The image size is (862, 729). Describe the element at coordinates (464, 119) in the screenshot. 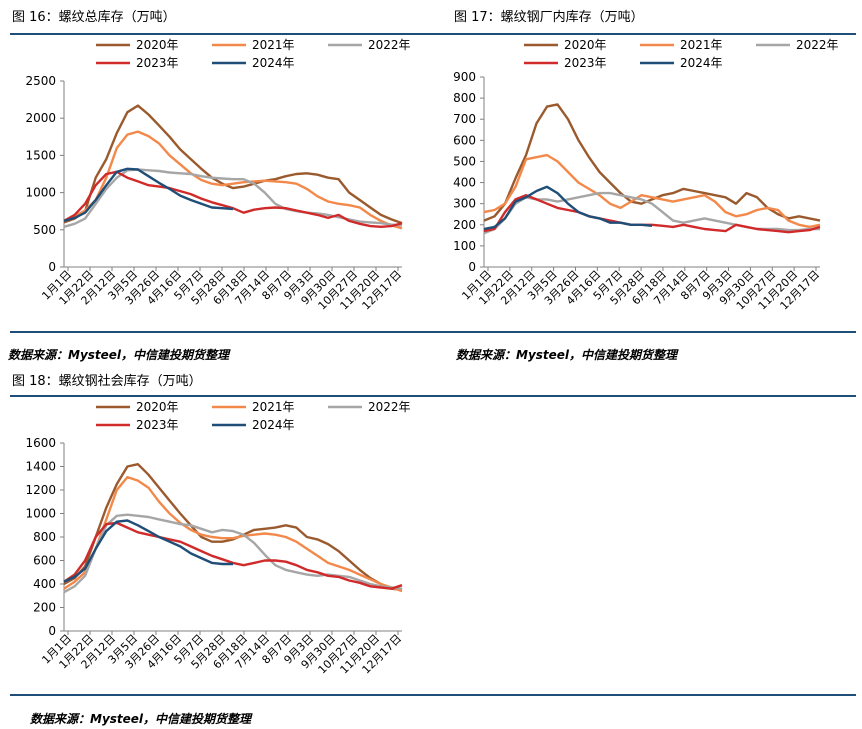

I see `y-tick-label: 700` at that location.